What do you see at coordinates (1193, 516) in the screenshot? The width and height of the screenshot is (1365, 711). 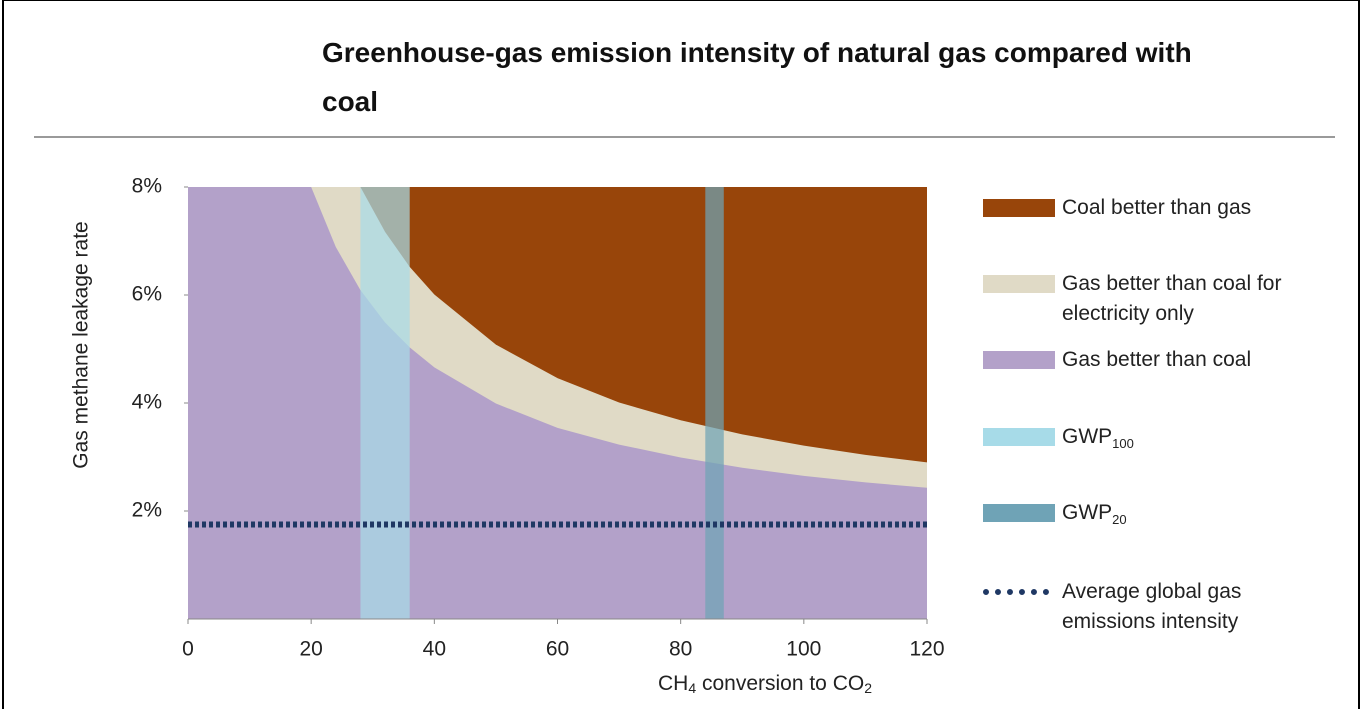 I see `legend-label: GWP20` at bounding box center [1193, 516].